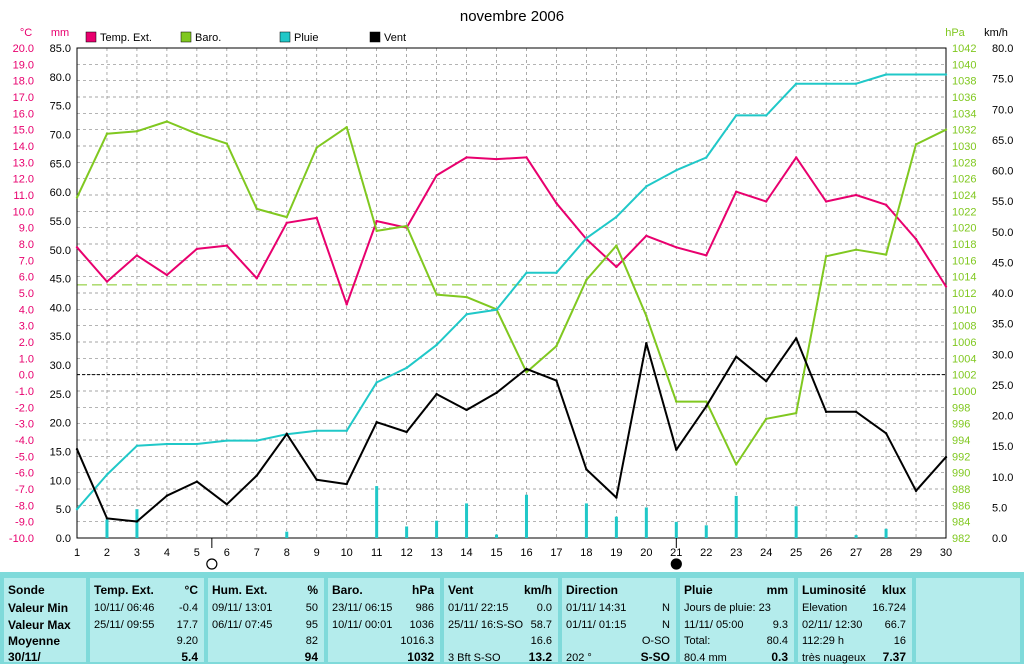 The width and height of the screenshot is (1024, 666). What do you see at coordinates (421, 625) in the screenshot?
I see `baro-max-value: 1036` at bounding box center [421, 625].